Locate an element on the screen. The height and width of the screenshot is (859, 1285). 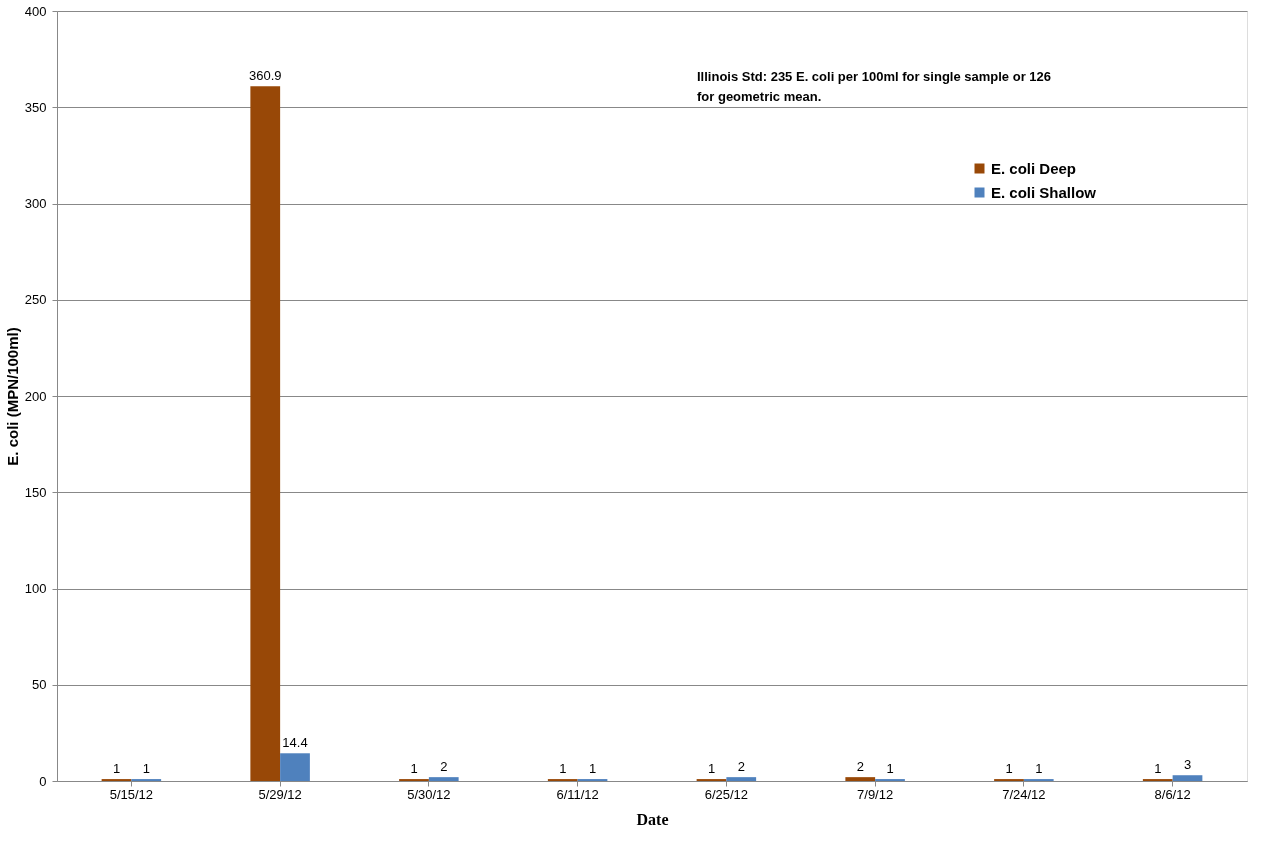
data-label: 3 is located at coordinates (1187, 765).